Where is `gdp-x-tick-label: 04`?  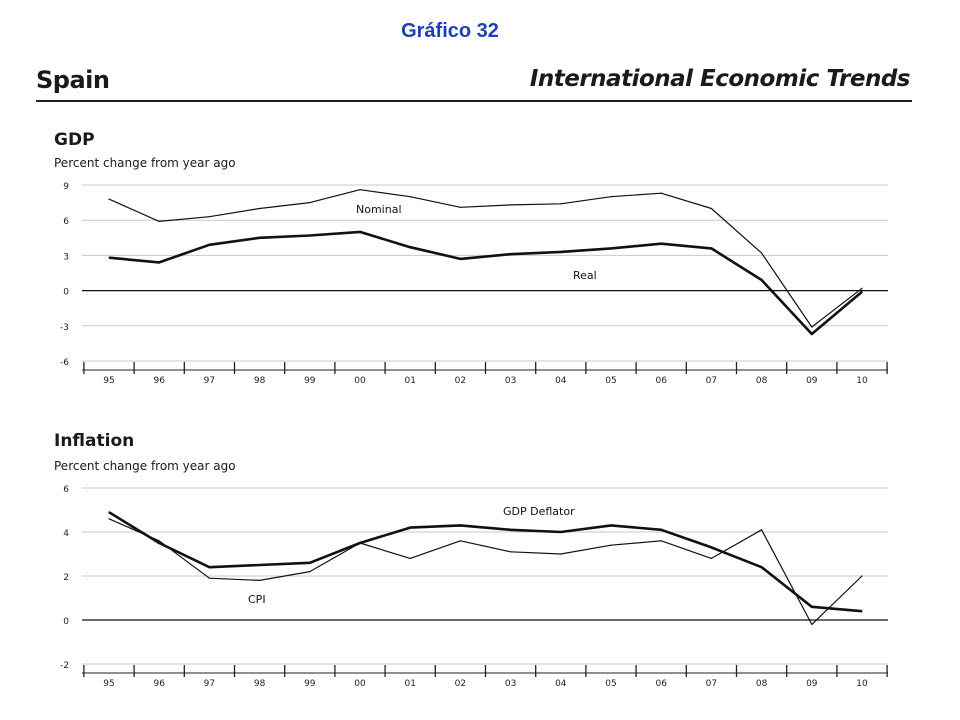
gdp-x-tick-label: 04 is located at coordinates (561, 381).